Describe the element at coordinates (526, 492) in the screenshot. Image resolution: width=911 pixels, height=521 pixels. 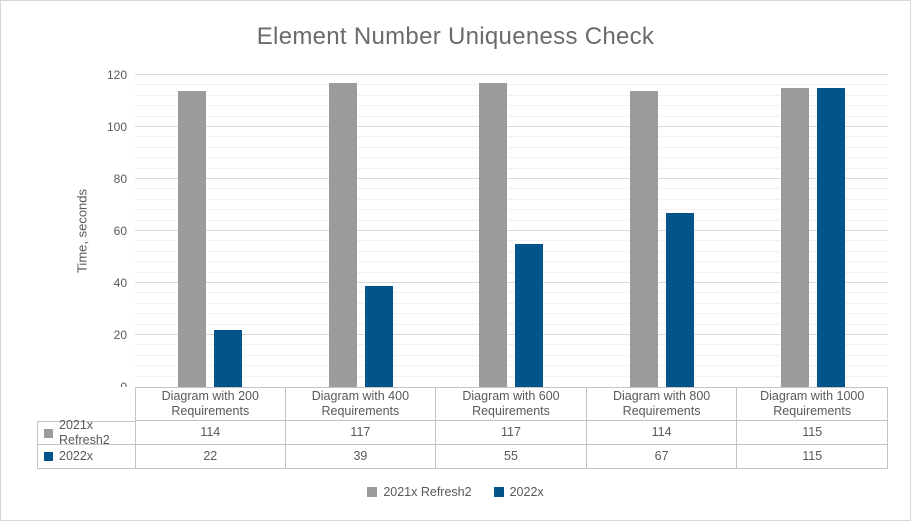
I see `legend-label: 2022x` at that location.